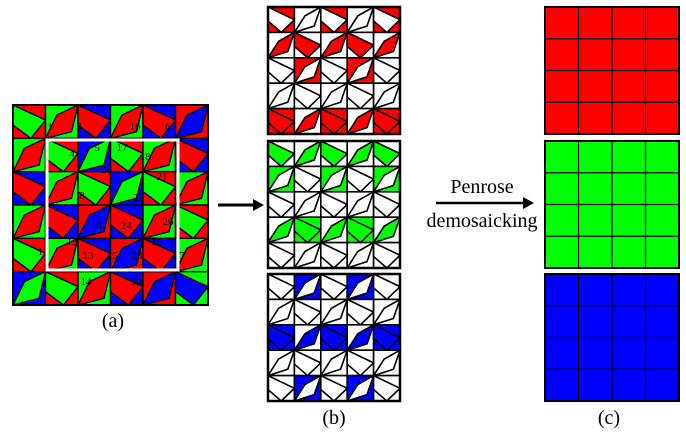 The width and height of the screenshot is (686, 434). What do you see at coordinates (97, 148) in the screenshot?
I see `tile-number: 5` at bounding box center [97, 148].